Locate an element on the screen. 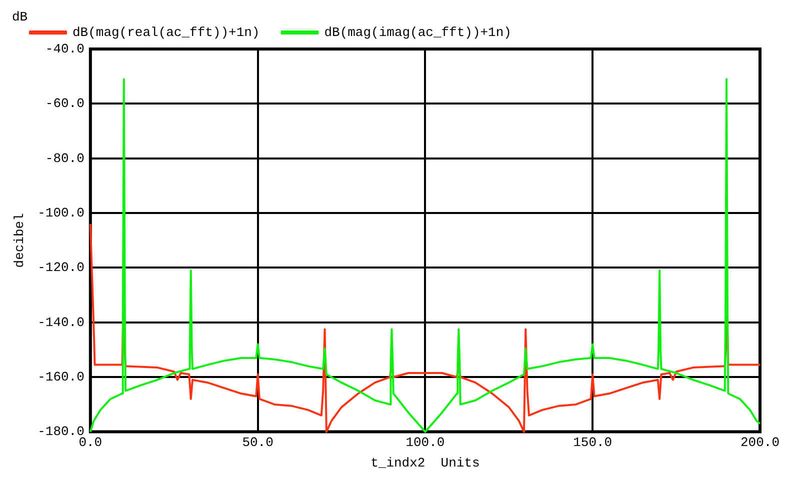 The image size is (790, 479). y-tick-label: -140.0 is located at coordinates (61, 322).